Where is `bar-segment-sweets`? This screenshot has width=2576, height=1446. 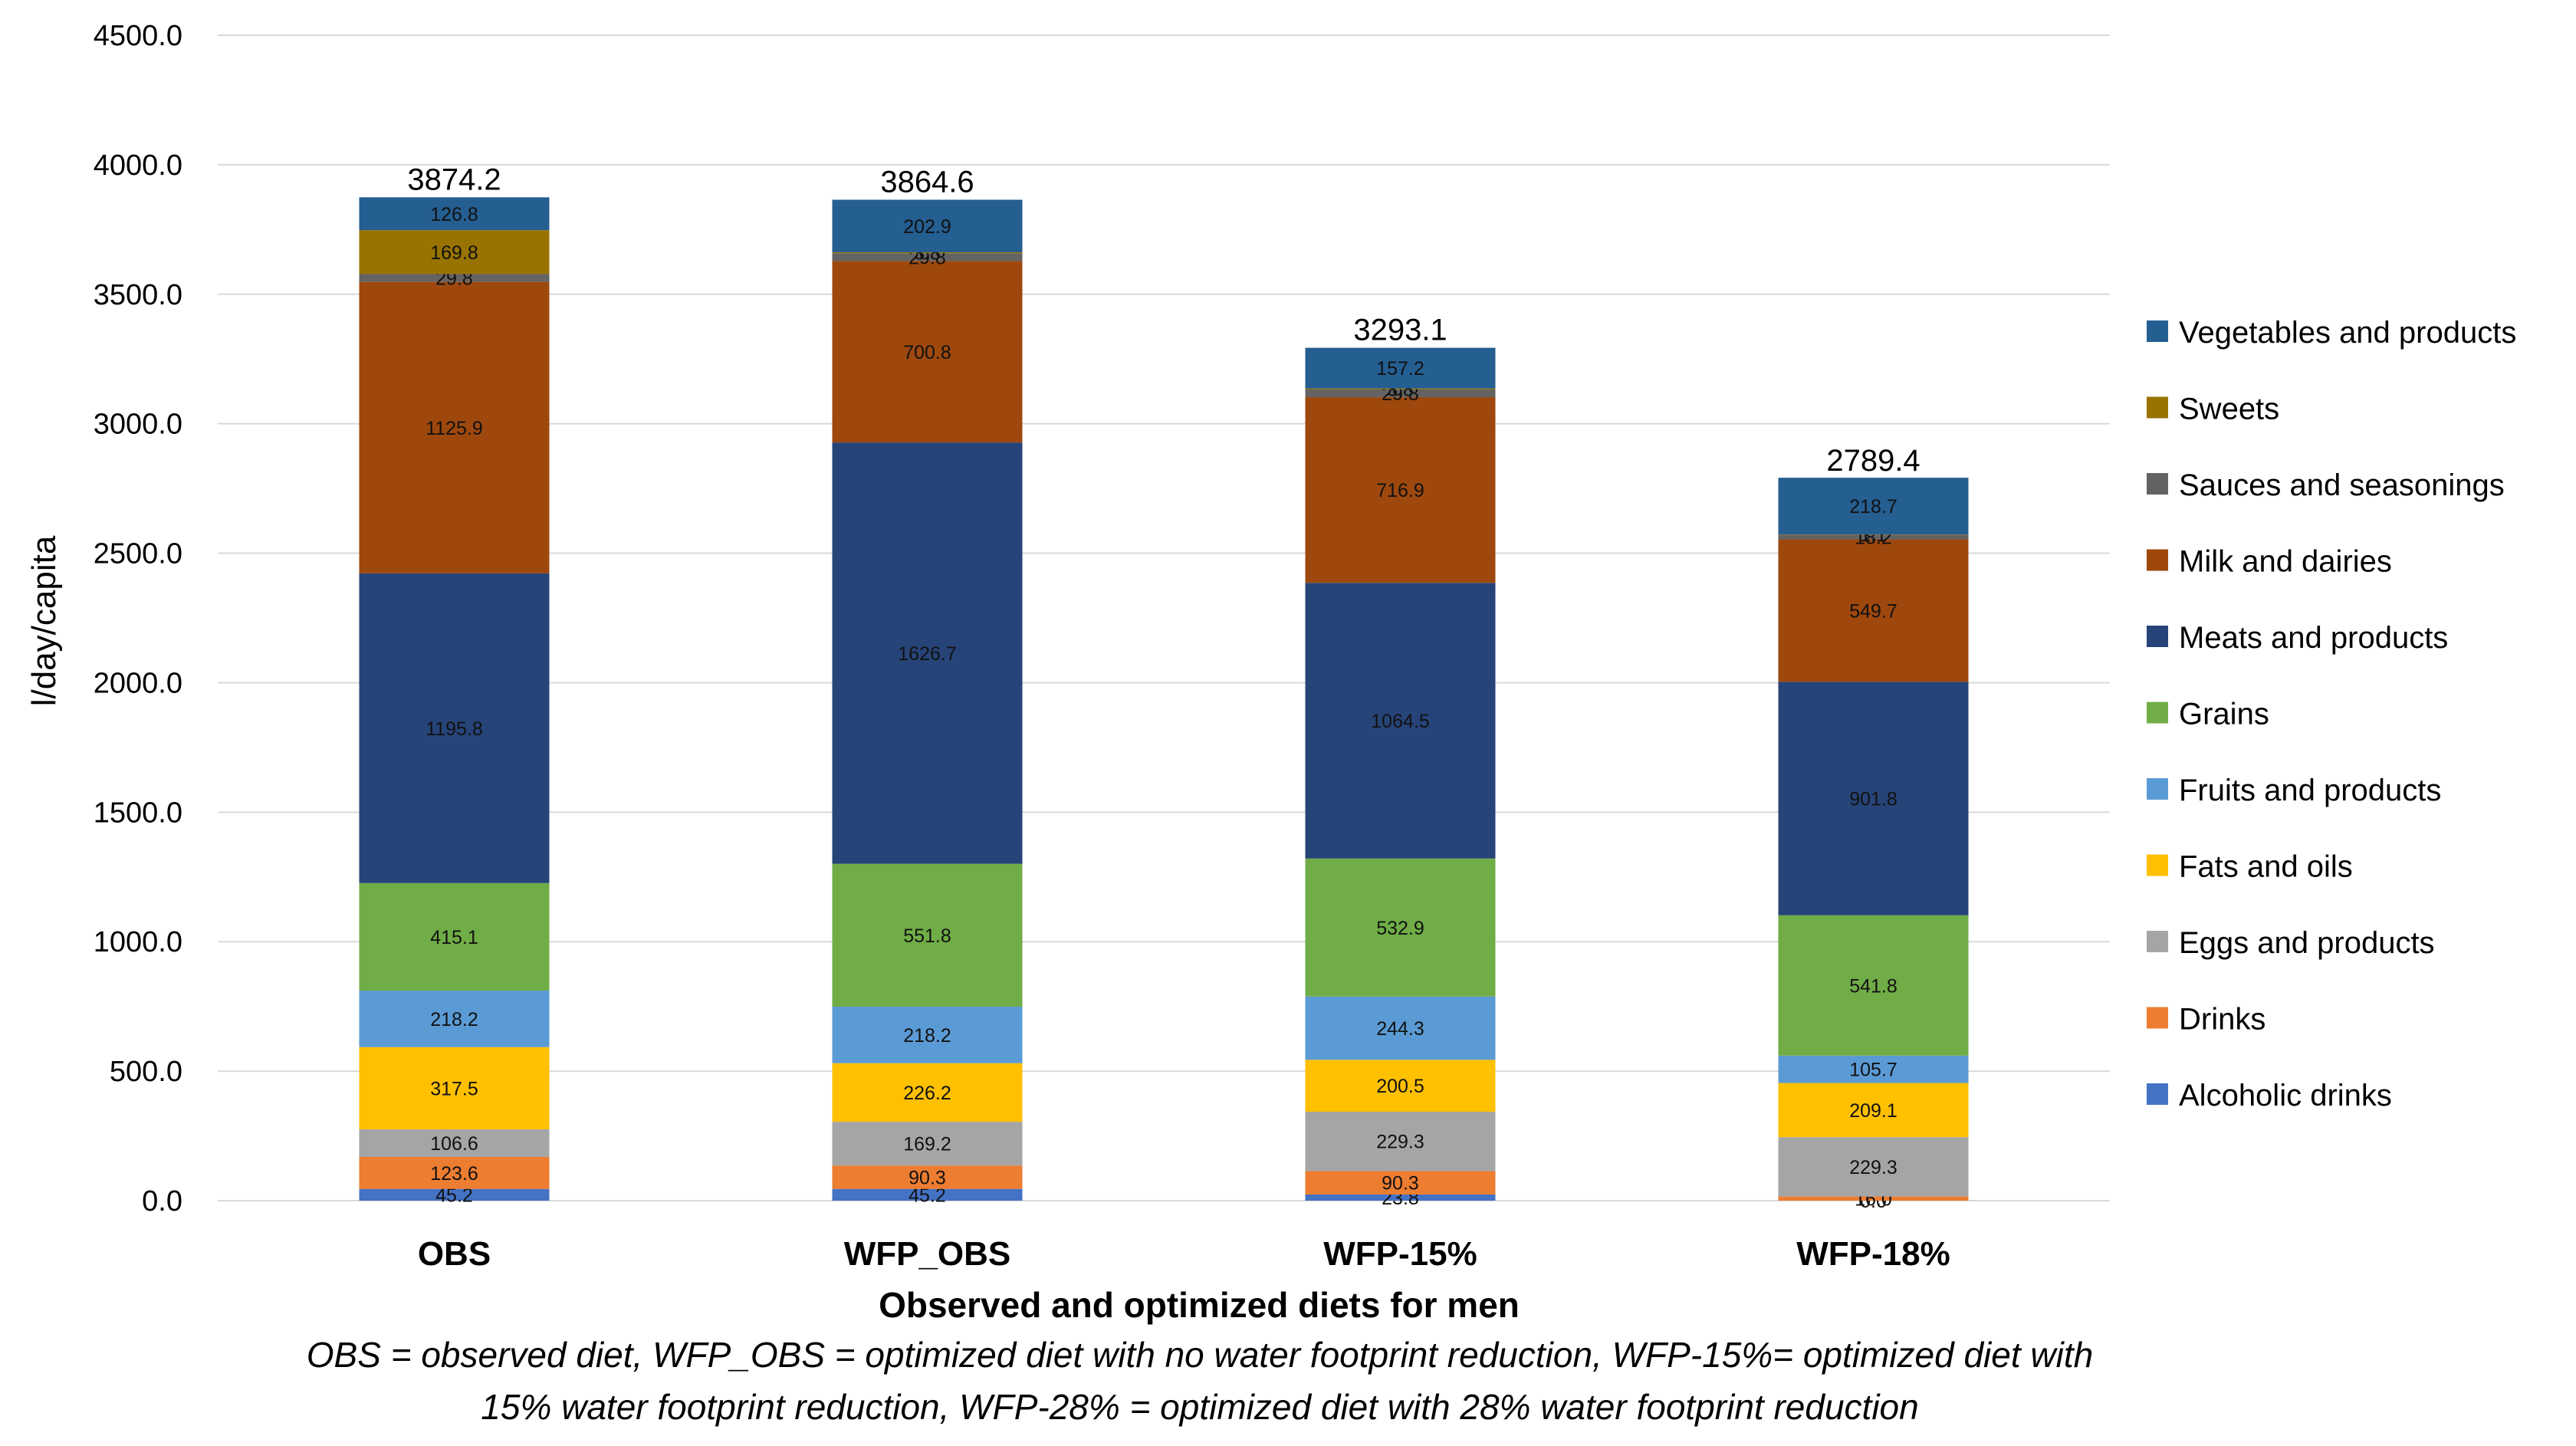 bar-segment-sweets is located at coordinates (455, 252).